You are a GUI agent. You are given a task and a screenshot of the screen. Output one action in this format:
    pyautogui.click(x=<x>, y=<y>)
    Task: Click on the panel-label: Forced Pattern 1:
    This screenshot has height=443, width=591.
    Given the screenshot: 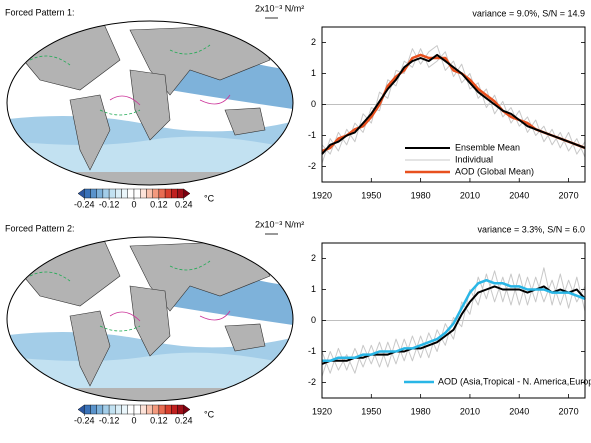 What is the action you would take?
    pyautogui.click(x=40, y=12)
    